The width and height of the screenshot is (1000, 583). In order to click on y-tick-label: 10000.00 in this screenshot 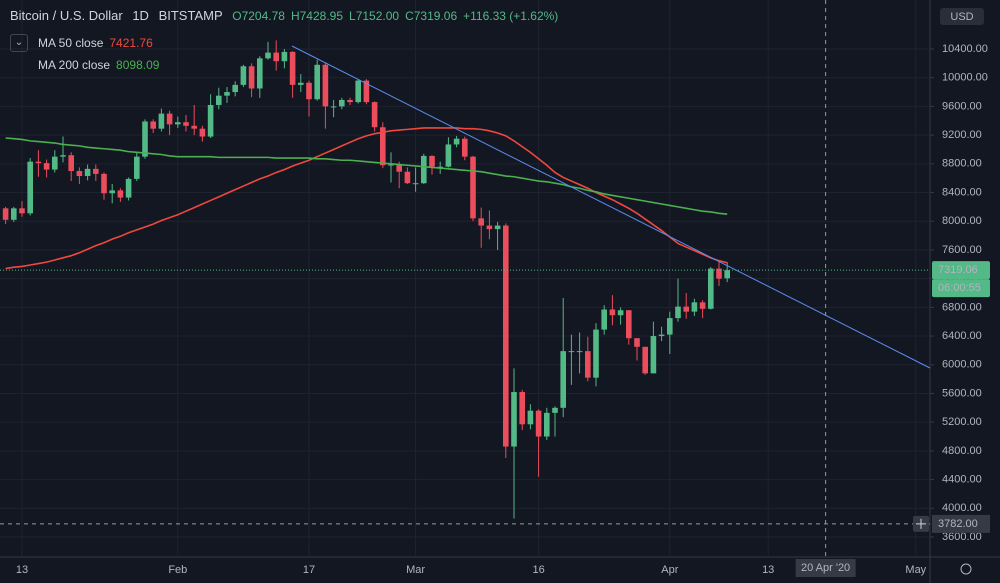, I will do `click(965, 78)`.